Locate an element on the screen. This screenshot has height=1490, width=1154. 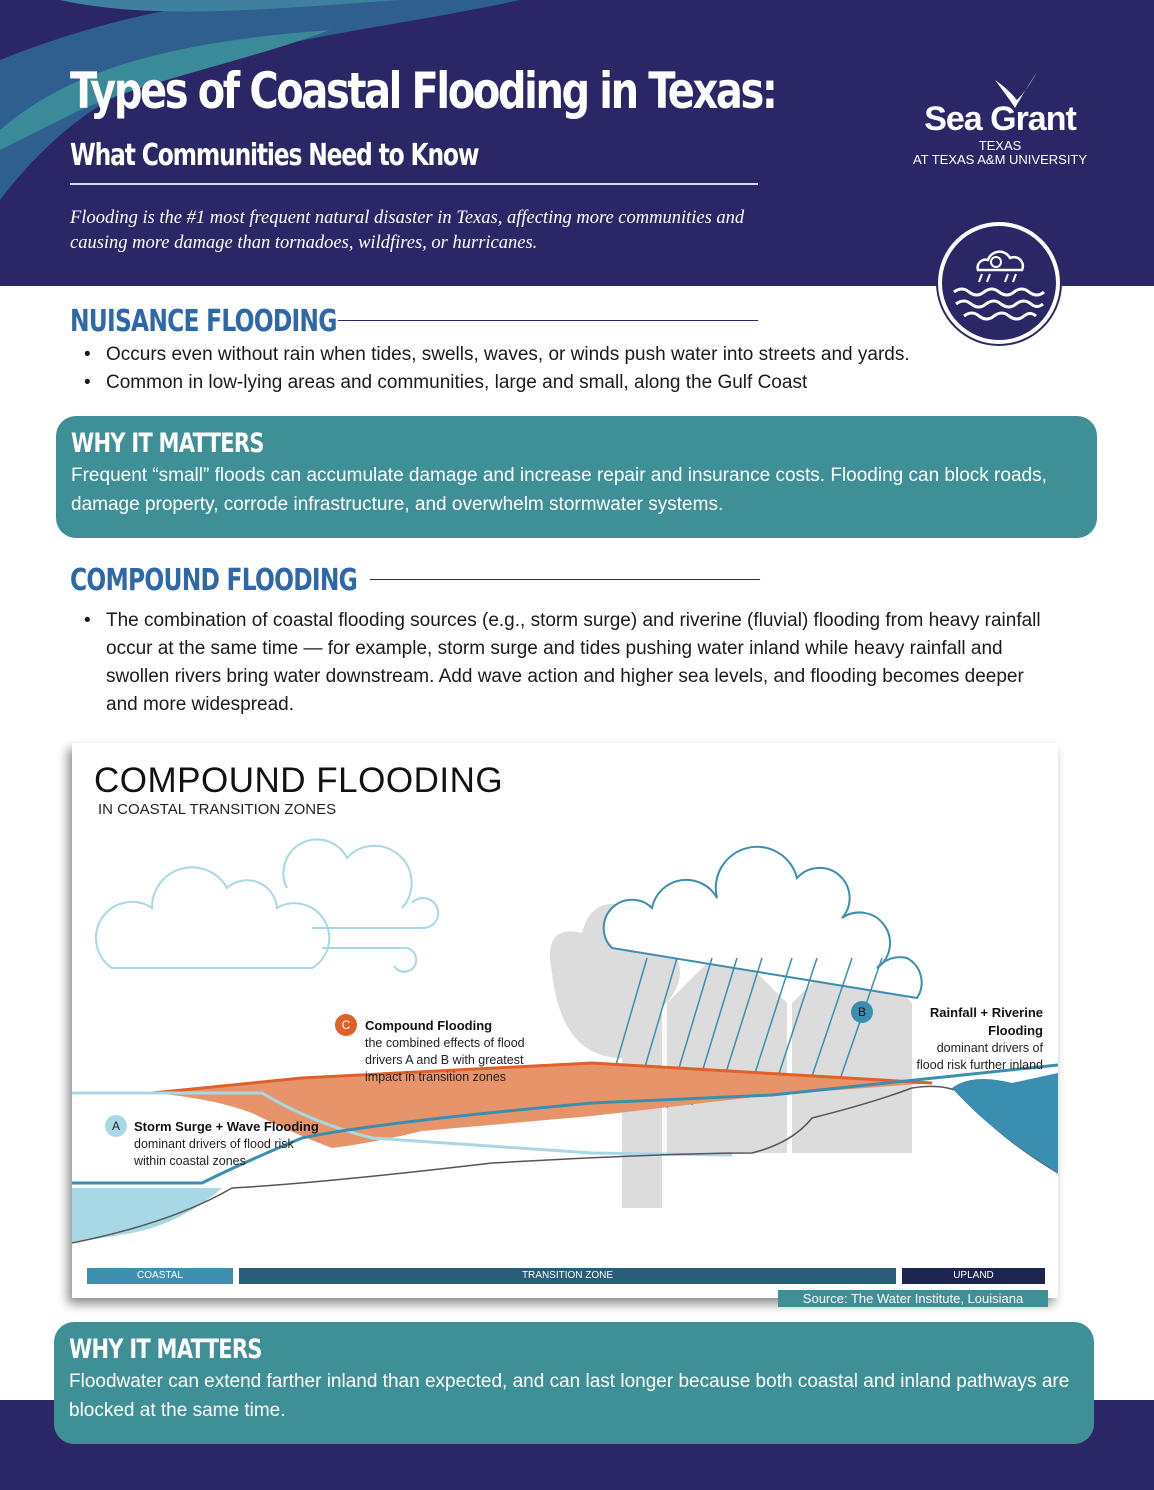
zone-coastal: COASTAL is located at coordinates (160, 1276).